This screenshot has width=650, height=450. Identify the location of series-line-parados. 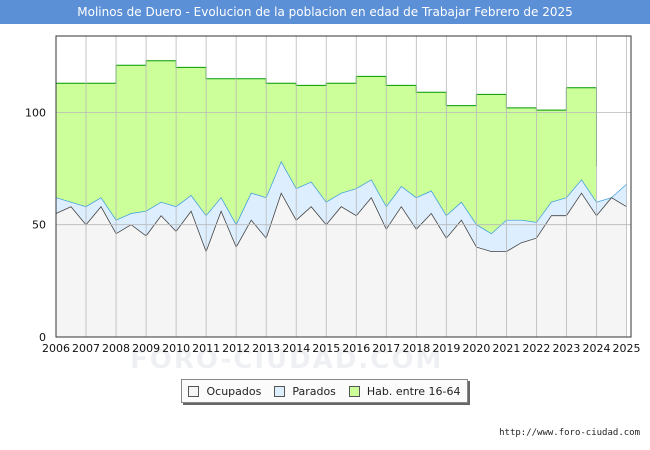
(341, 198).